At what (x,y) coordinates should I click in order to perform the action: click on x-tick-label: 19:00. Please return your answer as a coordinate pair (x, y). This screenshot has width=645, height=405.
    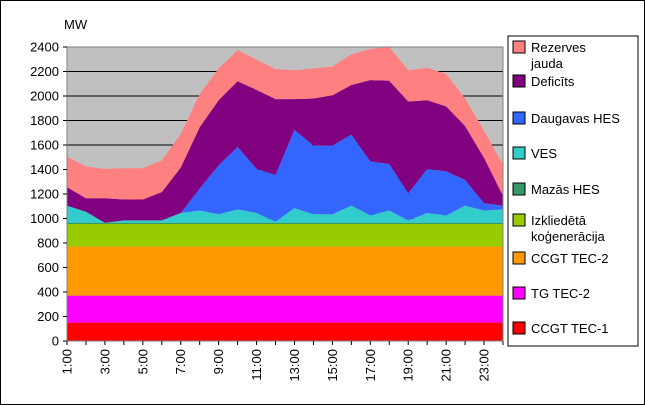
    Looking at the image, I should click on (408, 365).